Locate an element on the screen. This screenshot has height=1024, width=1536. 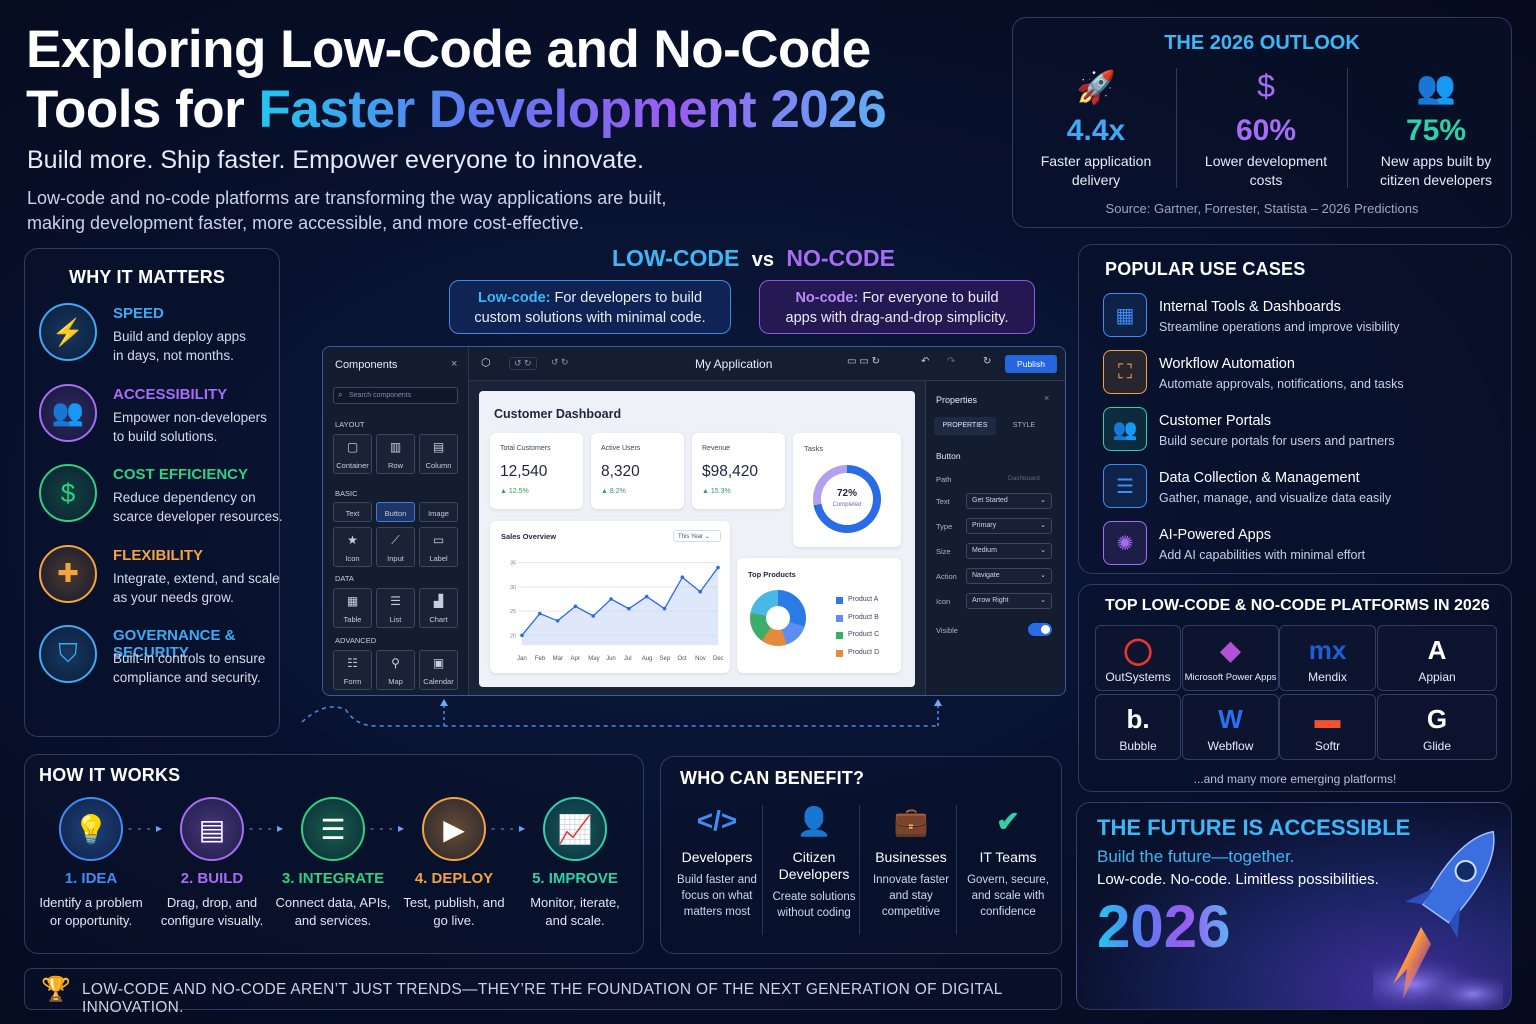
visible-toggle is located at coordinates (1040, 629).